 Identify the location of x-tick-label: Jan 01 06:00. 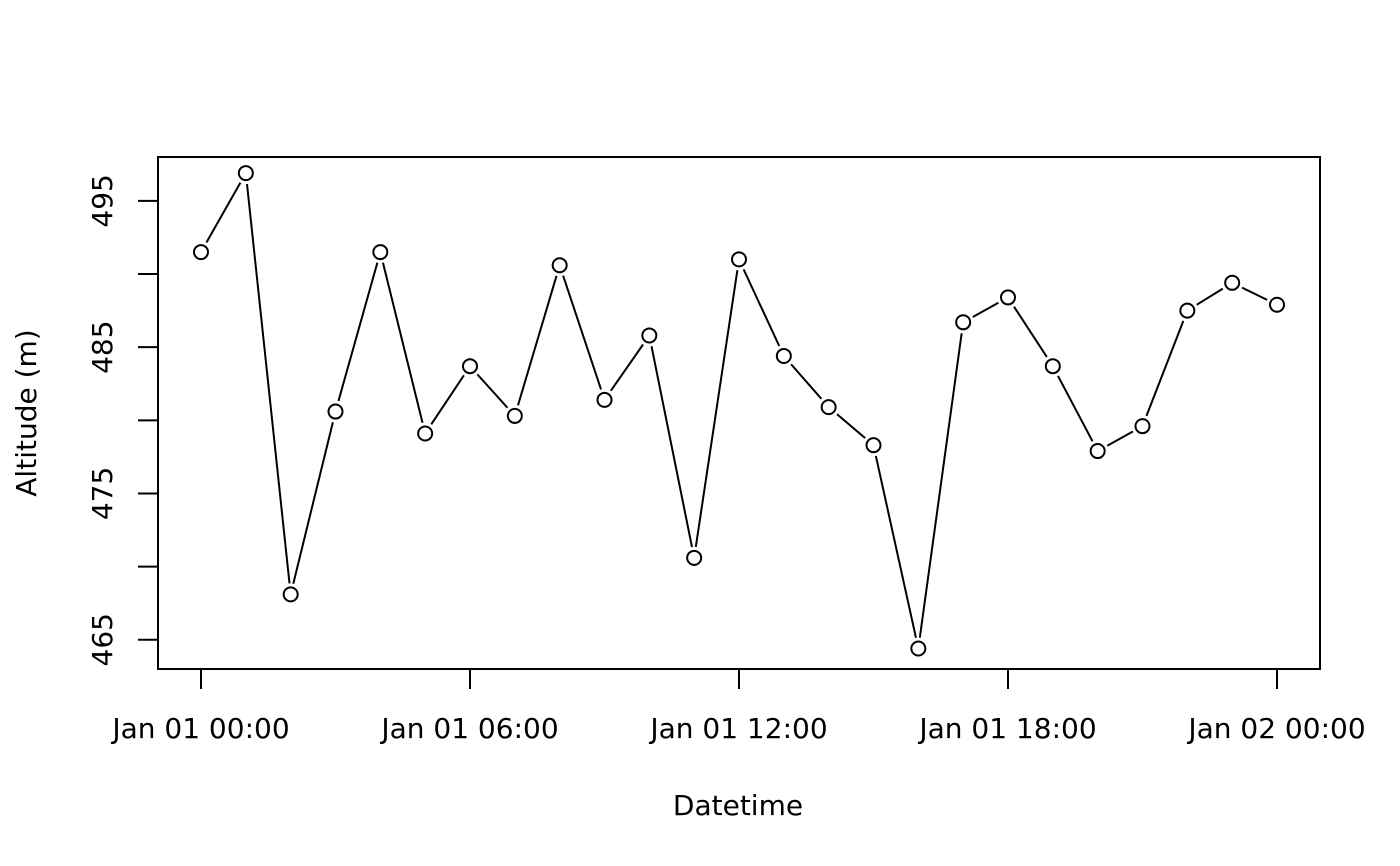
(468, 728).